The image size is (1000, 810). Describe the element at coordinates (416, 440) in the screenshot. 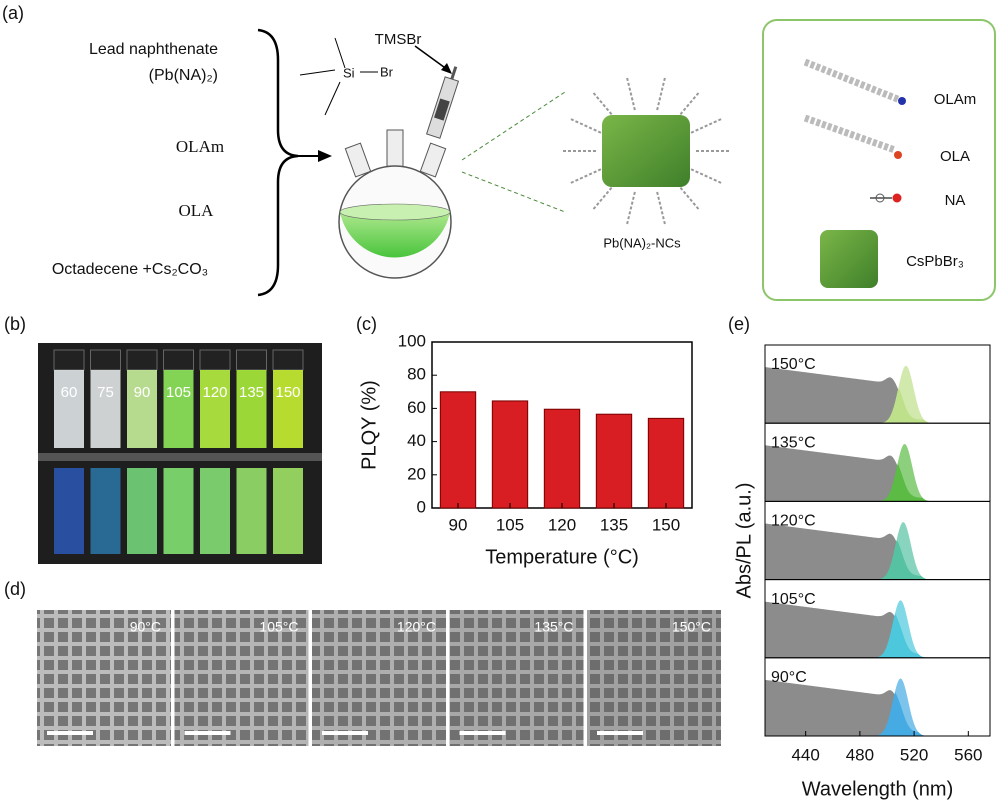

I see `y-tick-label: 40` at that location.